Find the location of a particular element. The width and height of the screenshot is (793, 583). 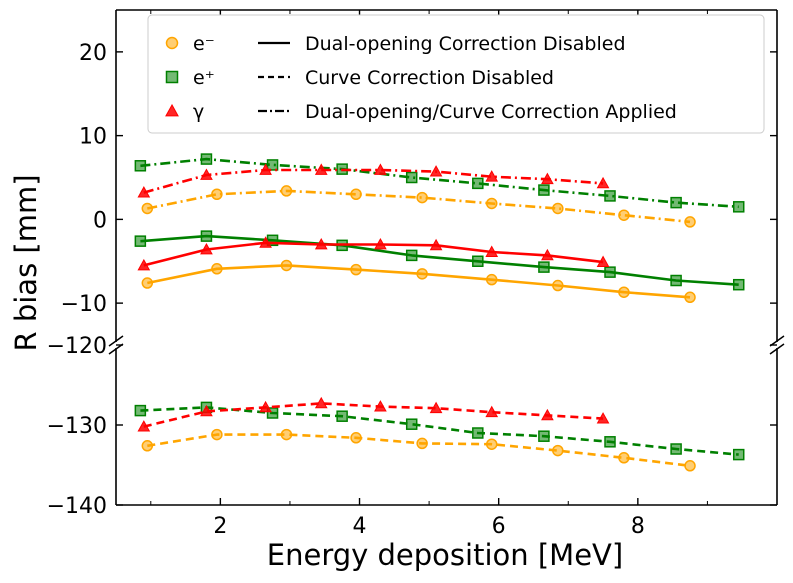

legend-particle-e_minus: e⁻ is located at coordinates (190, 44).